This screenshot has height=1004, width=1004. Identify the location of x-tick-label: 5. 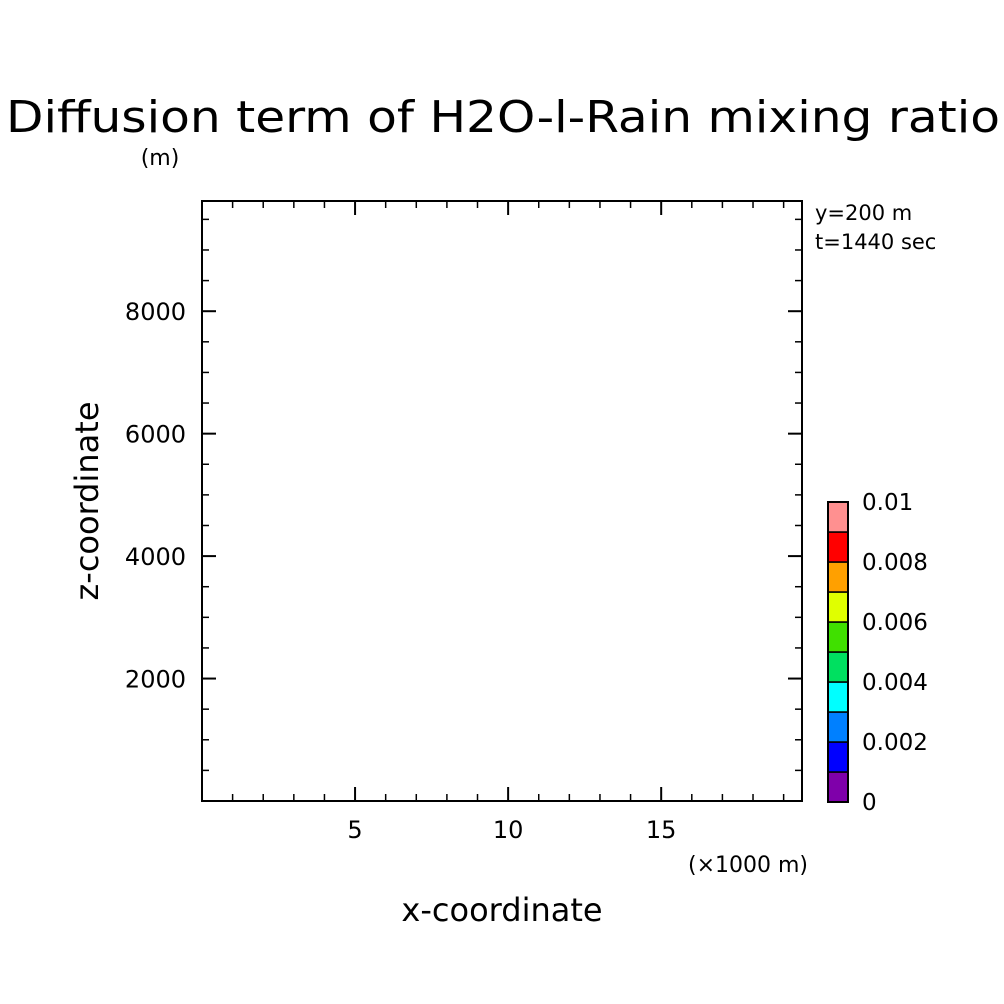
(354, 830).